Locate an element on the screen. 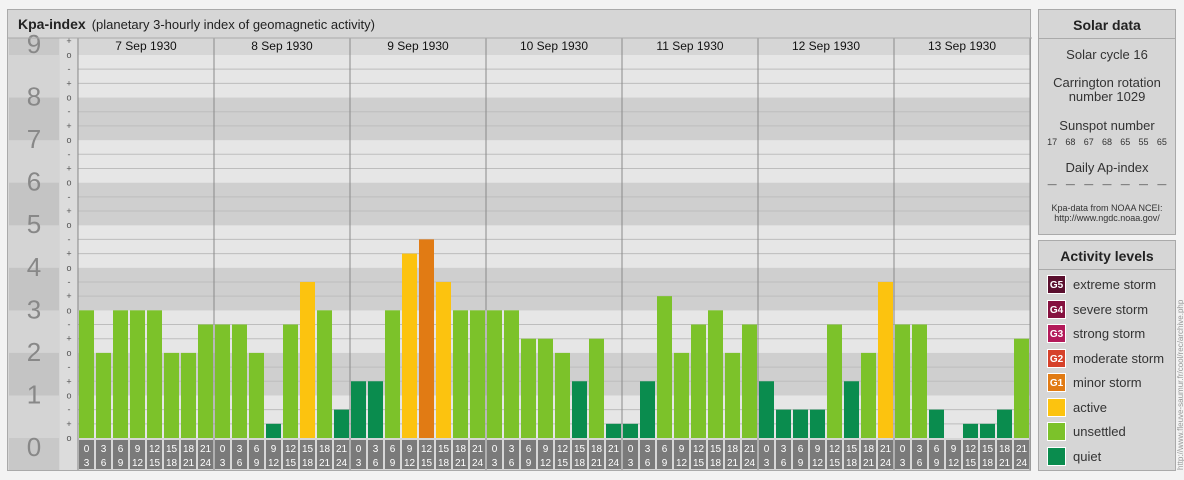 The width and height of the screenshot is (1184, 480). source-line-1: Kpa-data from NOAA NCEI: is located at coordinates (1107, 208).